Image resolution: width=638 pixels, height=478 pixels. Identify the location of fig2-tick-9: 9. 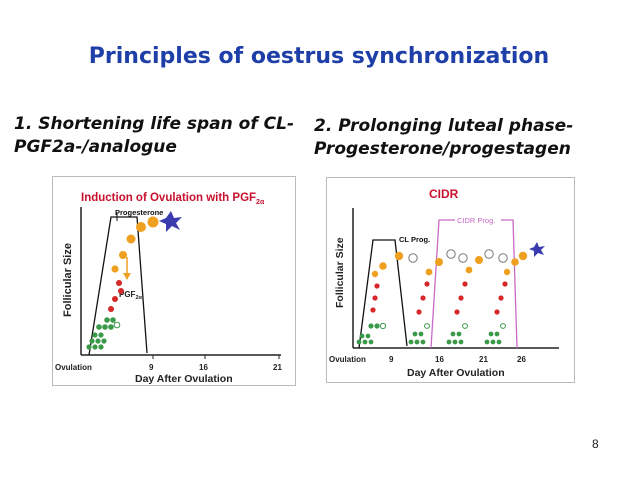
(391, 359).